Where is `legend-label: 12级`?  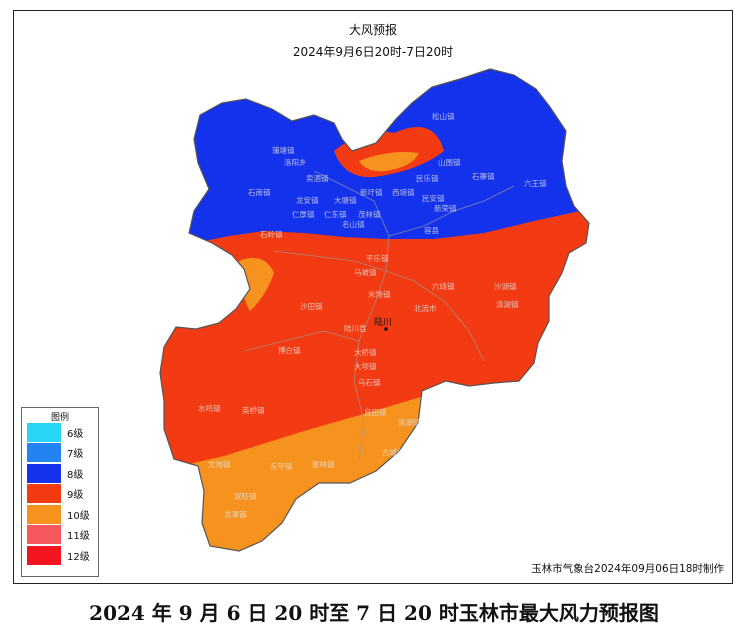 legend-label: 12级 is located at coordinates (78, 557).